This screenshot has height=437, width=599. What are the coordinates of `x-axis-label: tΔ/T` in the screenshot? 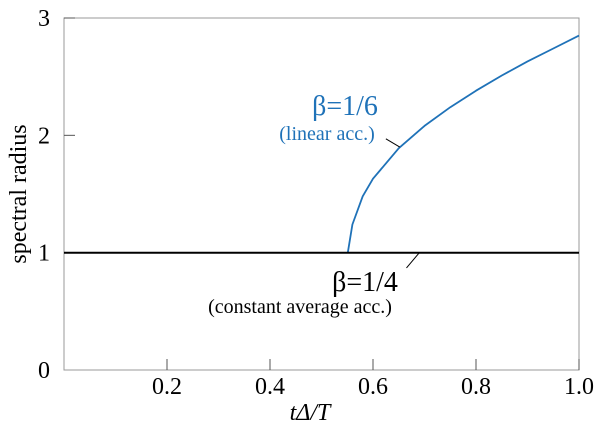 It's located at (311, 413).